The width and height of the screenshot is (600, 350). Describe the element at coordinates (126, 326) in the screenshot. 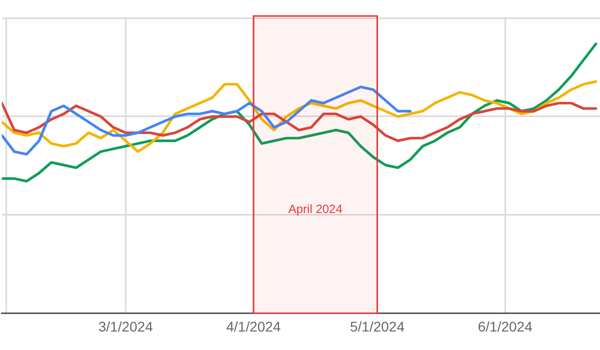

I see `x-tick-label: 3/1/2024` at that location.